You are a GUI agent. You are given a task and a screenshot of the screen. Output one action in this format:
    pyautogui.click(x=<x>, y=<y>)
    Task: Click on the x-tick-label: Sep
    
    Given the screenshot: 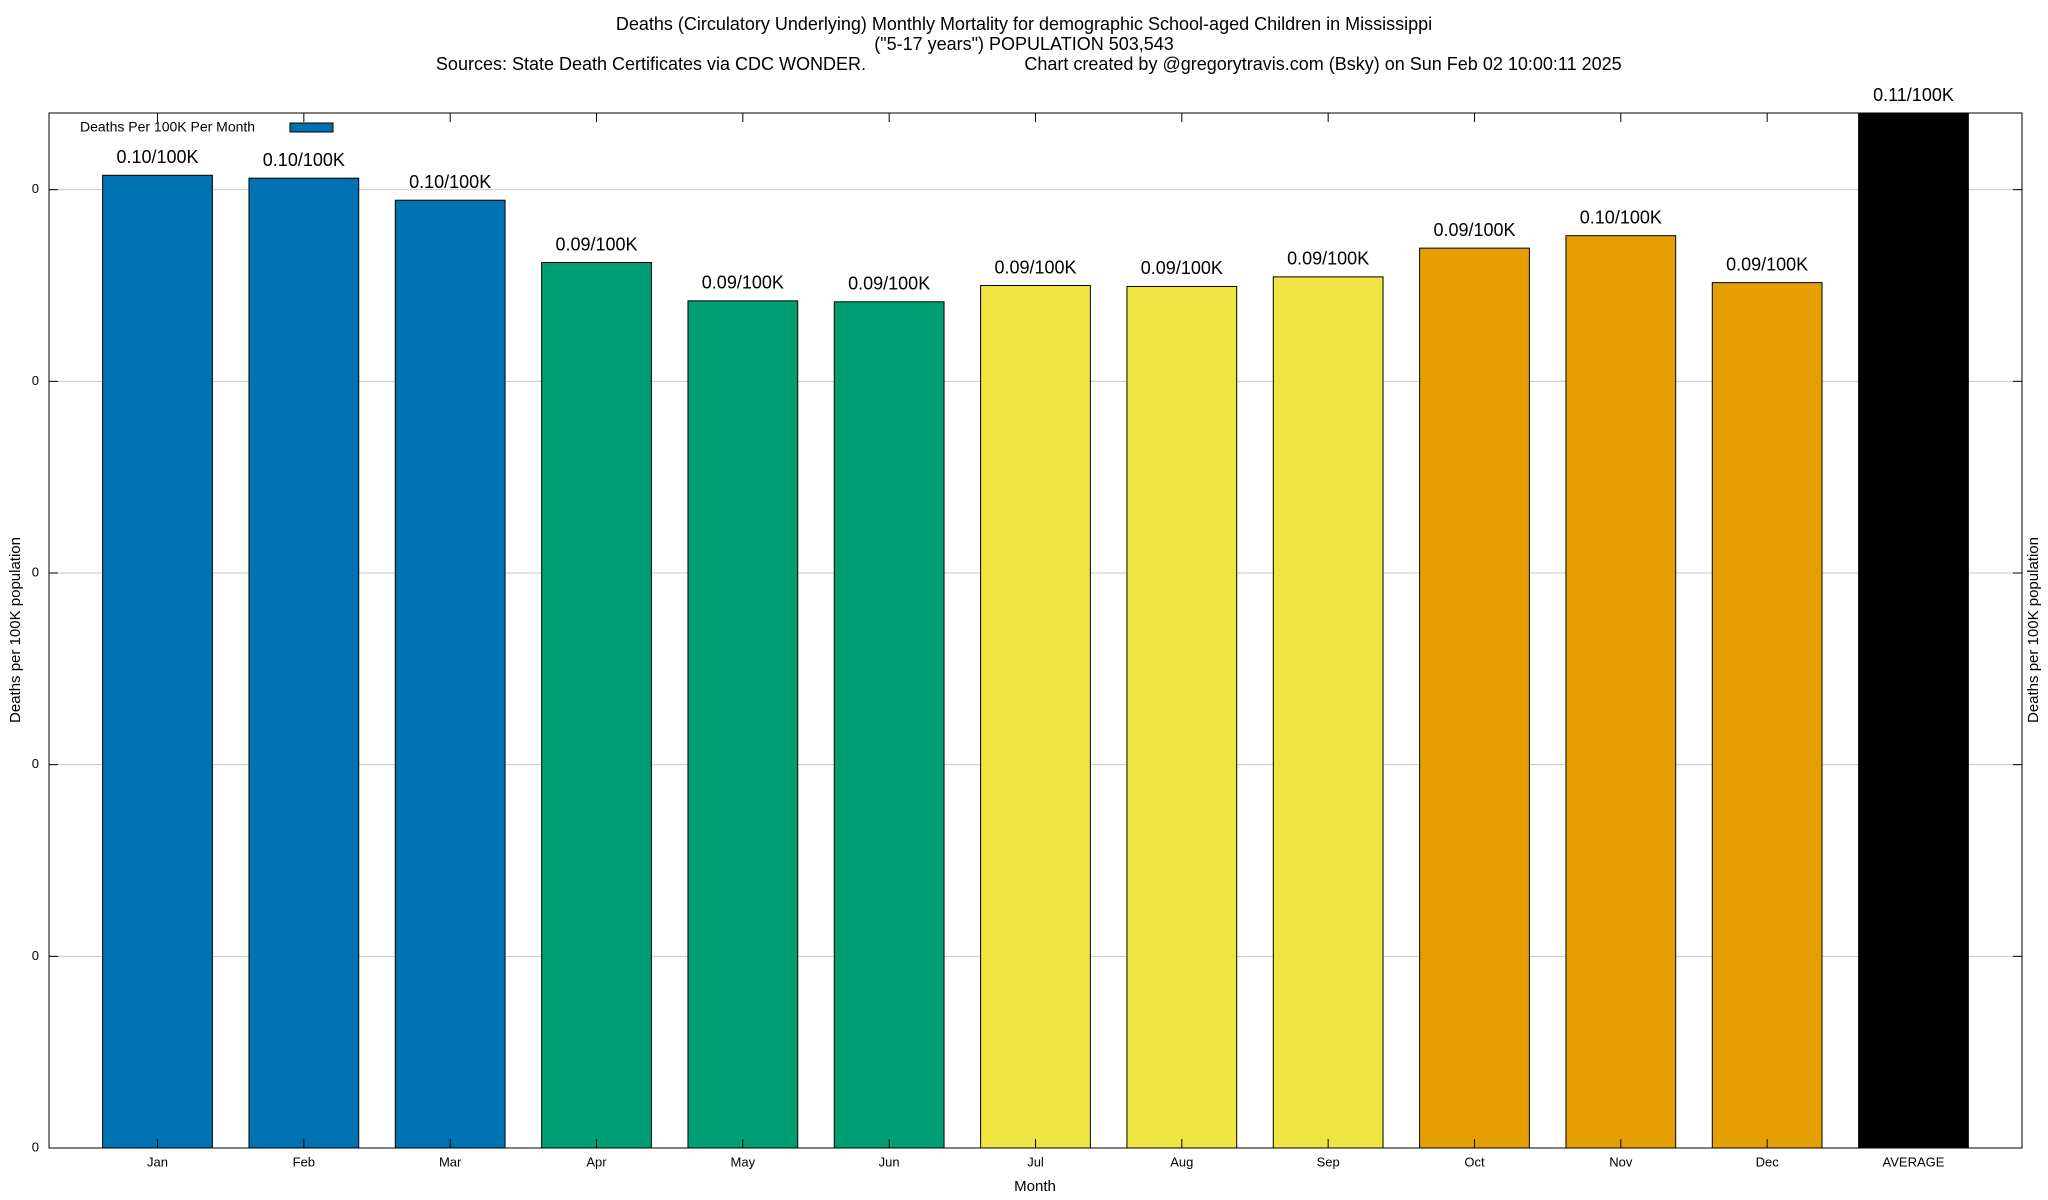 What is the action you would take?
    pyautogui.click(x=1328, y=1161)
    